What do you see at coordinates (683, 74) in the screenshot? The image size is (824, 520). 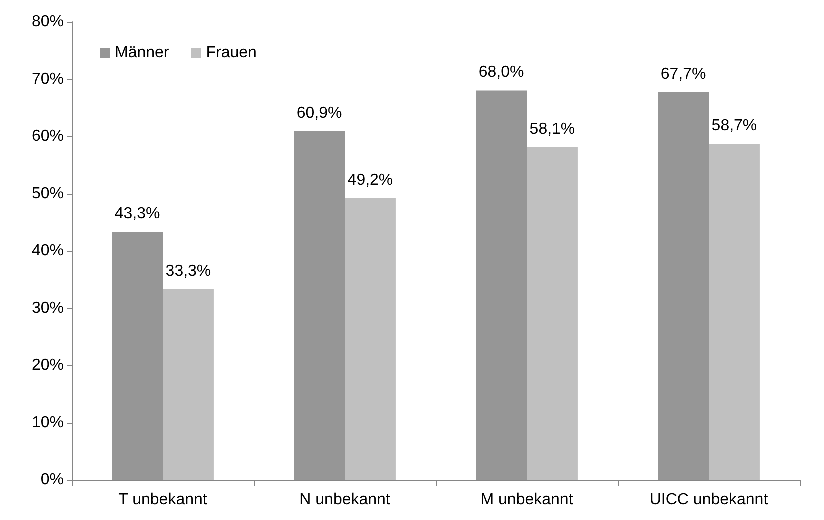 I see `data-label: 67,7%` at bounding box center [683, 74].